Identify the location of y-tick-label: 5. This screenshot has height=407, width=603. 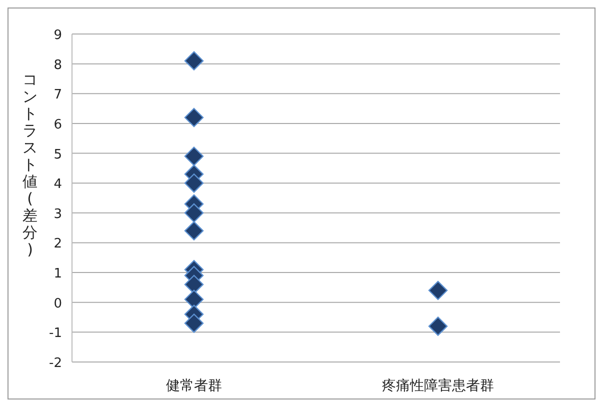
(58, 154).